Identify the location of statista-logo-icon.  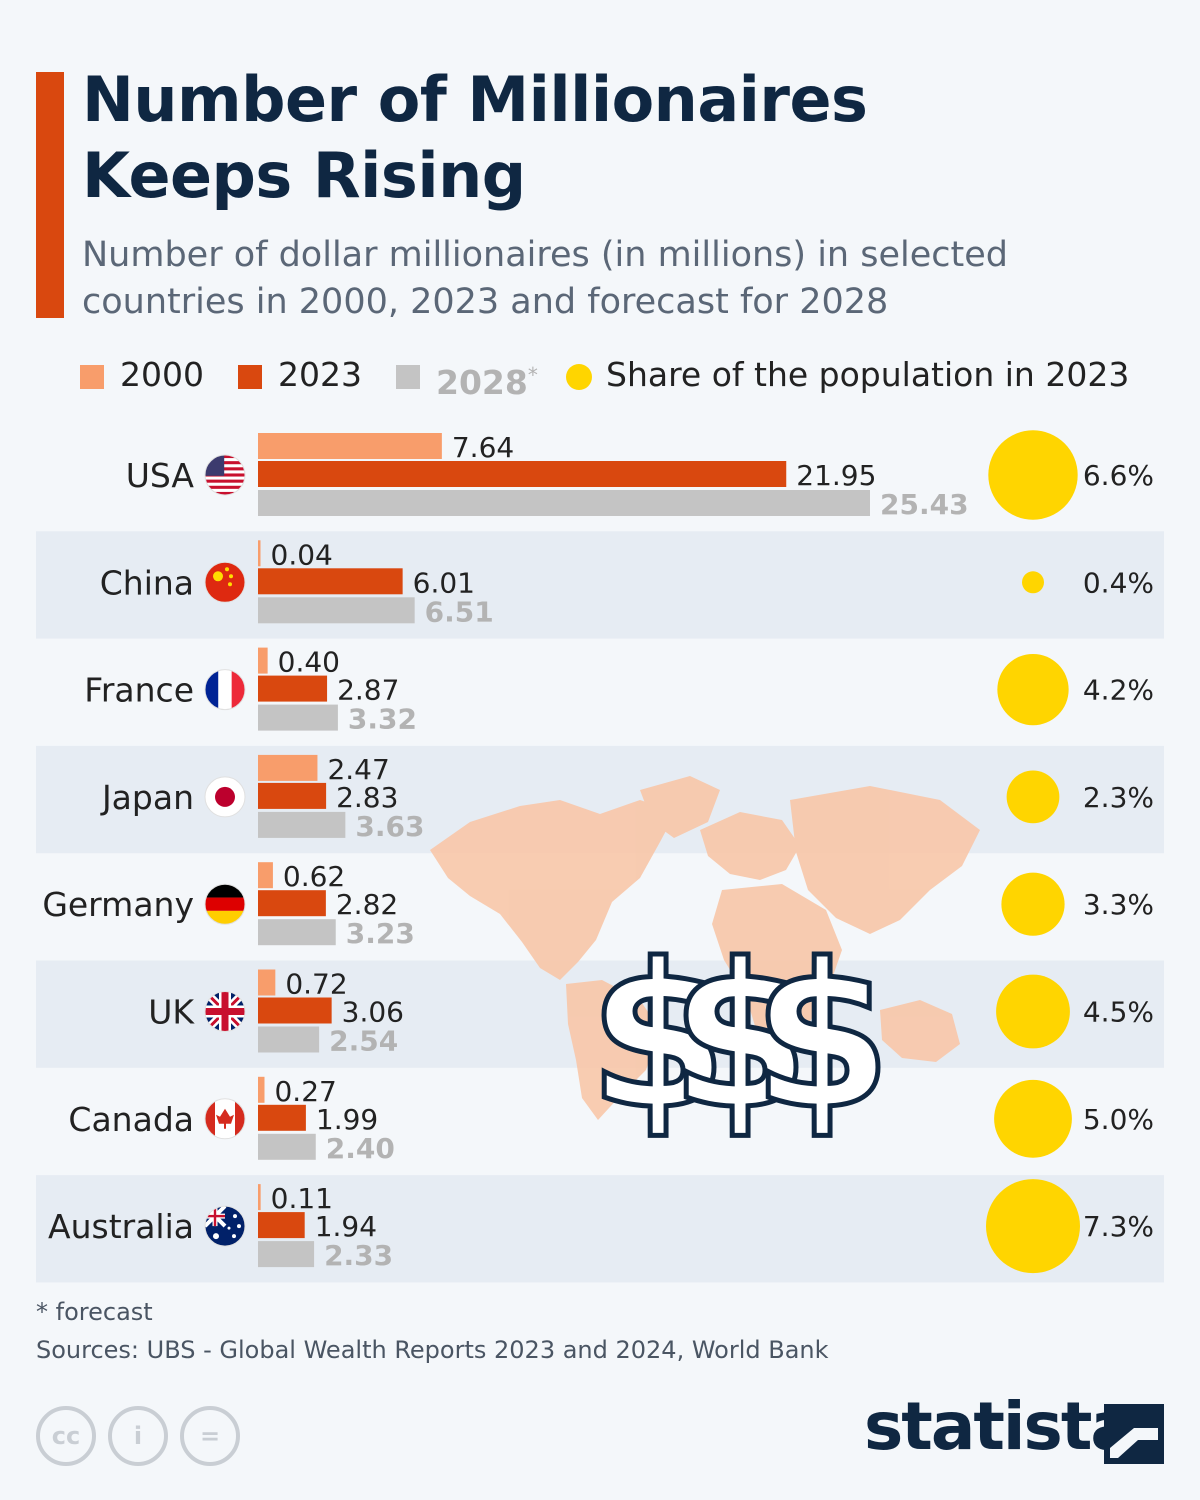
(1134, 1434).